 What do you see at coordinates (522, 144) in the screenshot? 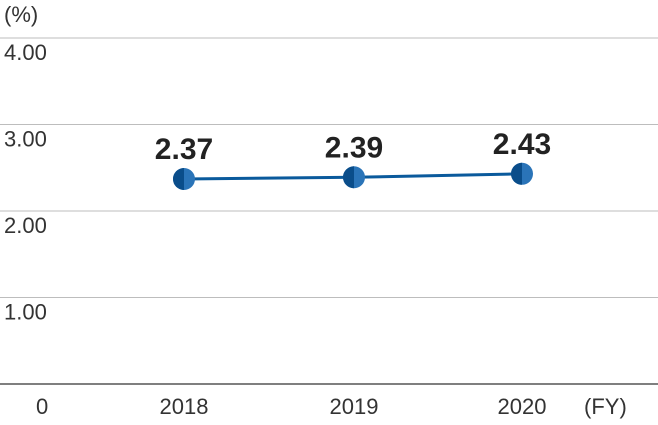
I see `data-label: 2.43` at bounding box center [522, 144].